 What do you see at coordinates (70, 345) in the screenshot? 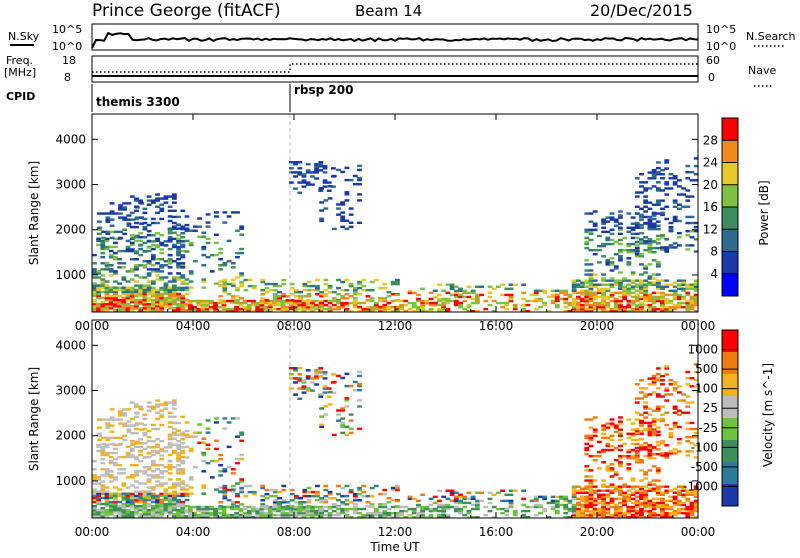
I see `y-tick-label: 4000` at bounding box center [70, 345].